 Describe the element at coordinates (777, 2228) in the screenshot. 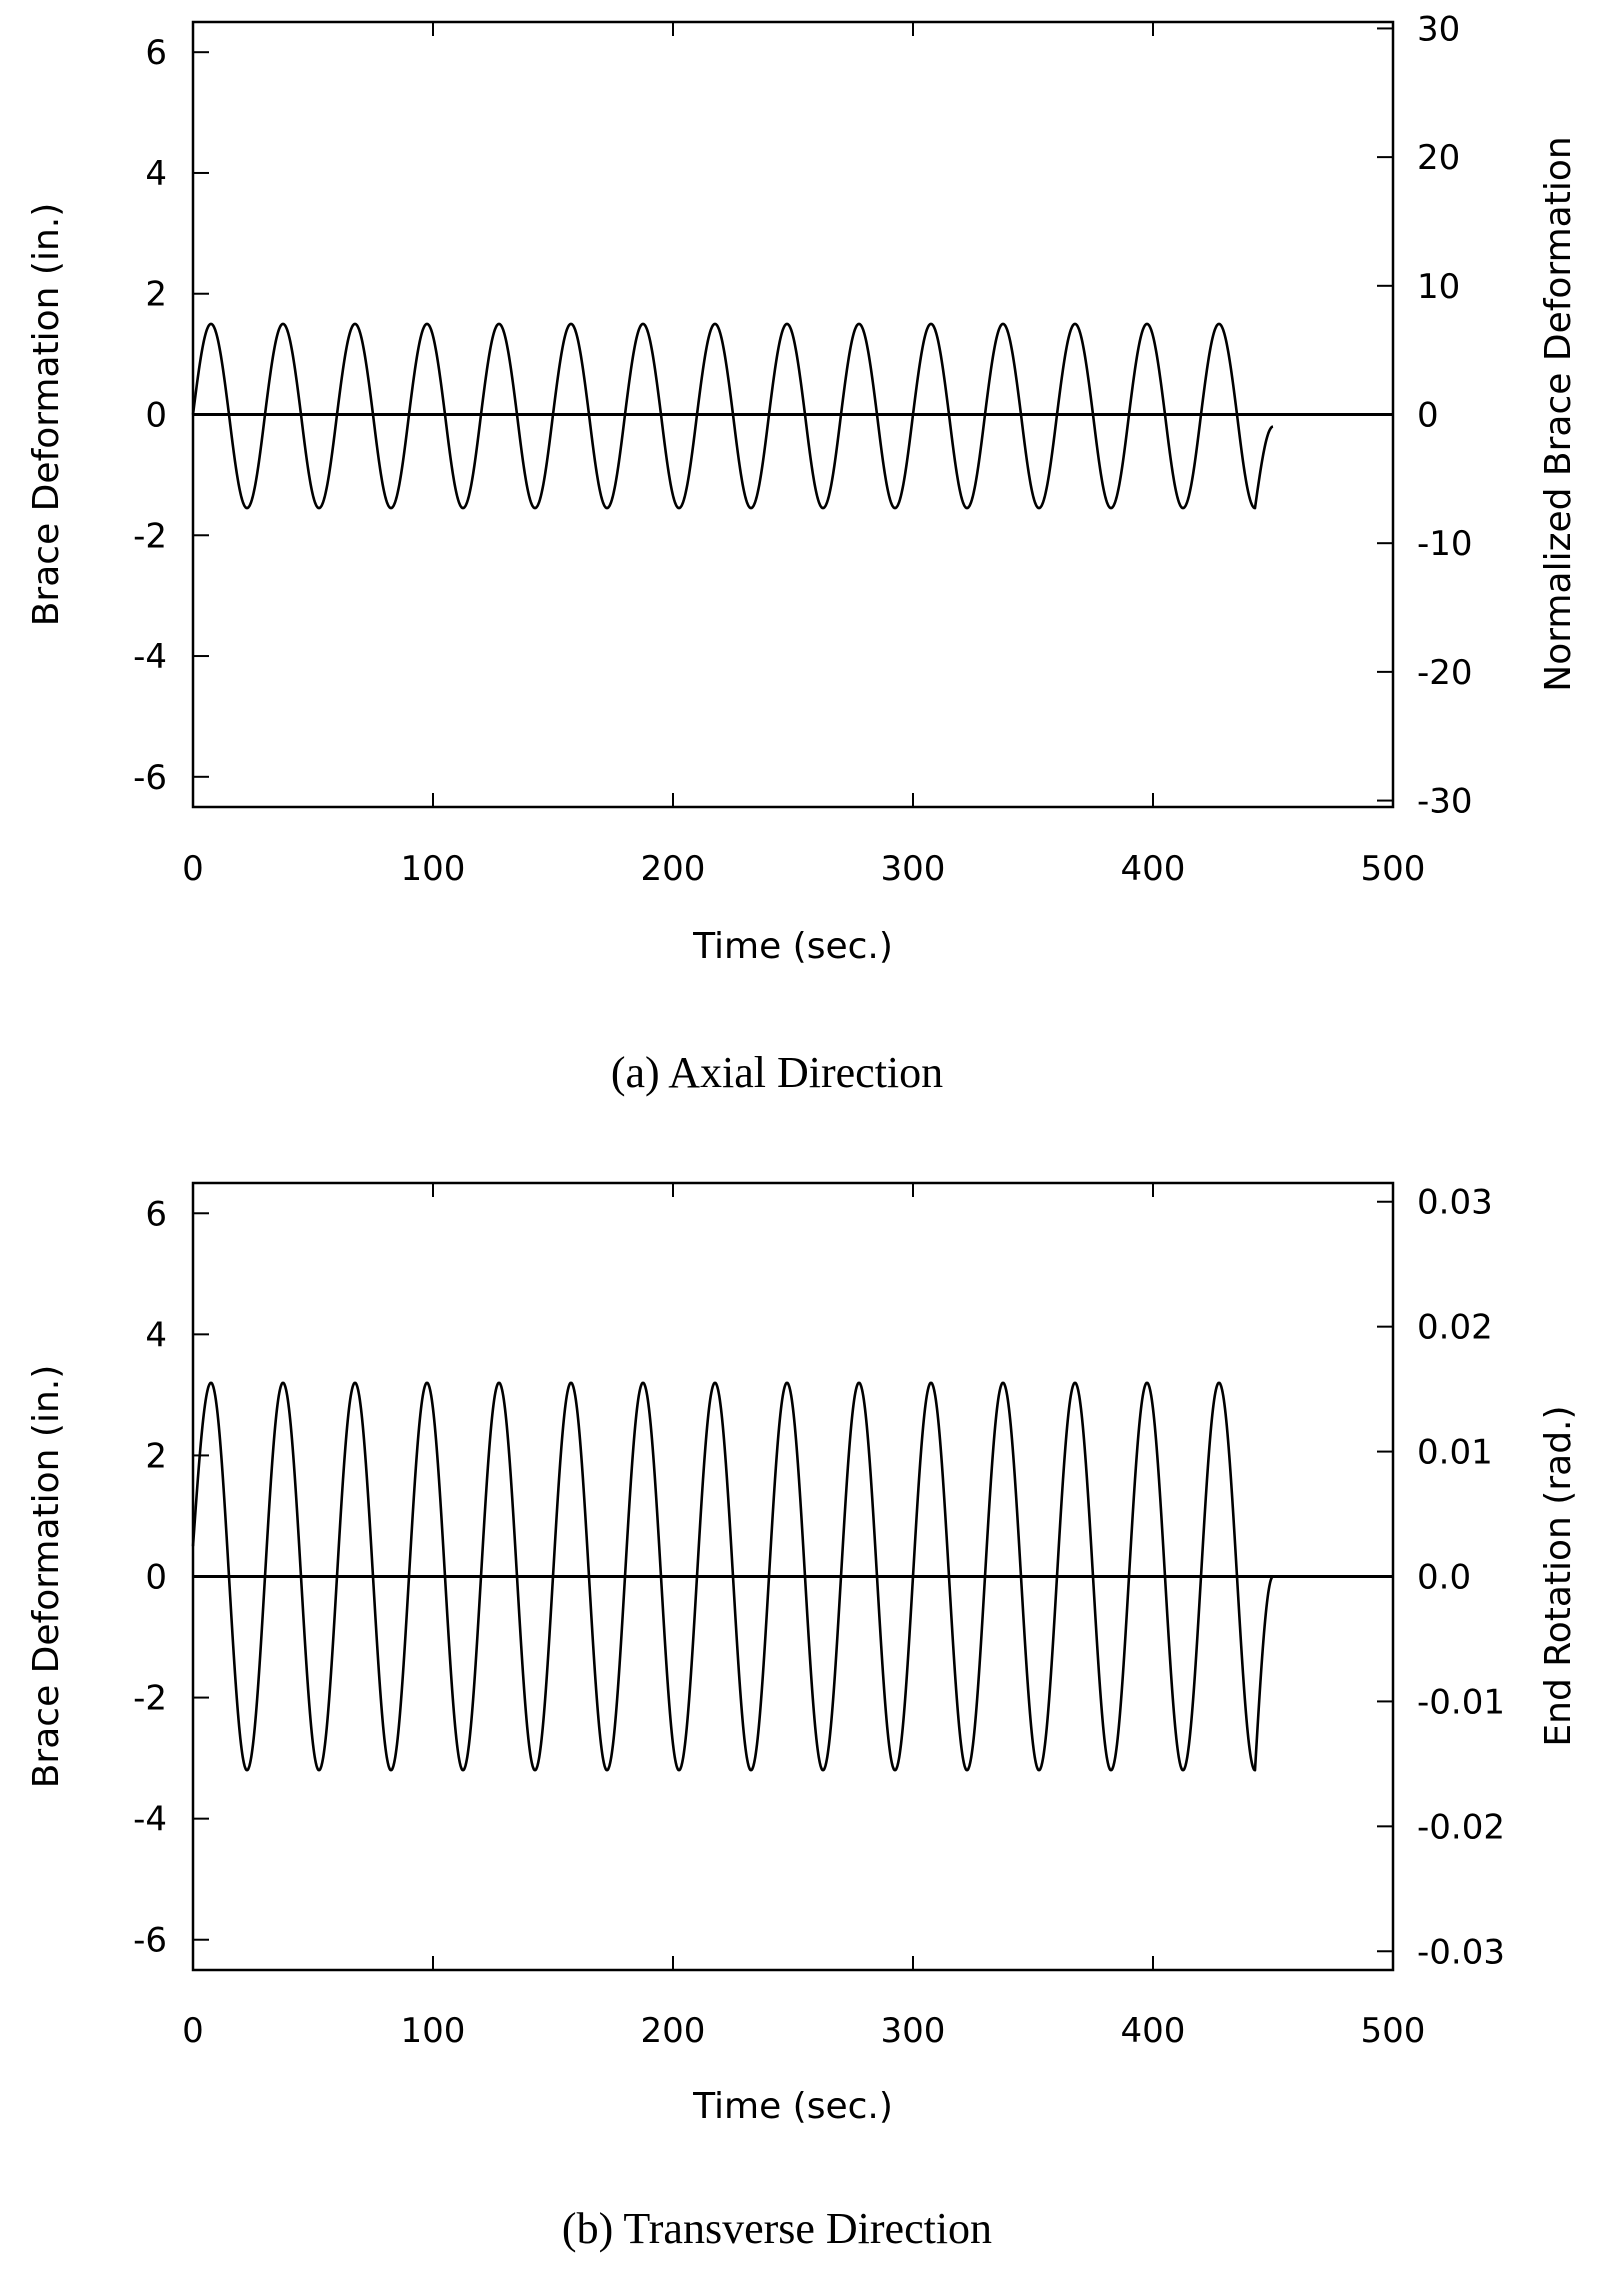

I see `caption-transverse: (b) Transverse Direction` at that location.